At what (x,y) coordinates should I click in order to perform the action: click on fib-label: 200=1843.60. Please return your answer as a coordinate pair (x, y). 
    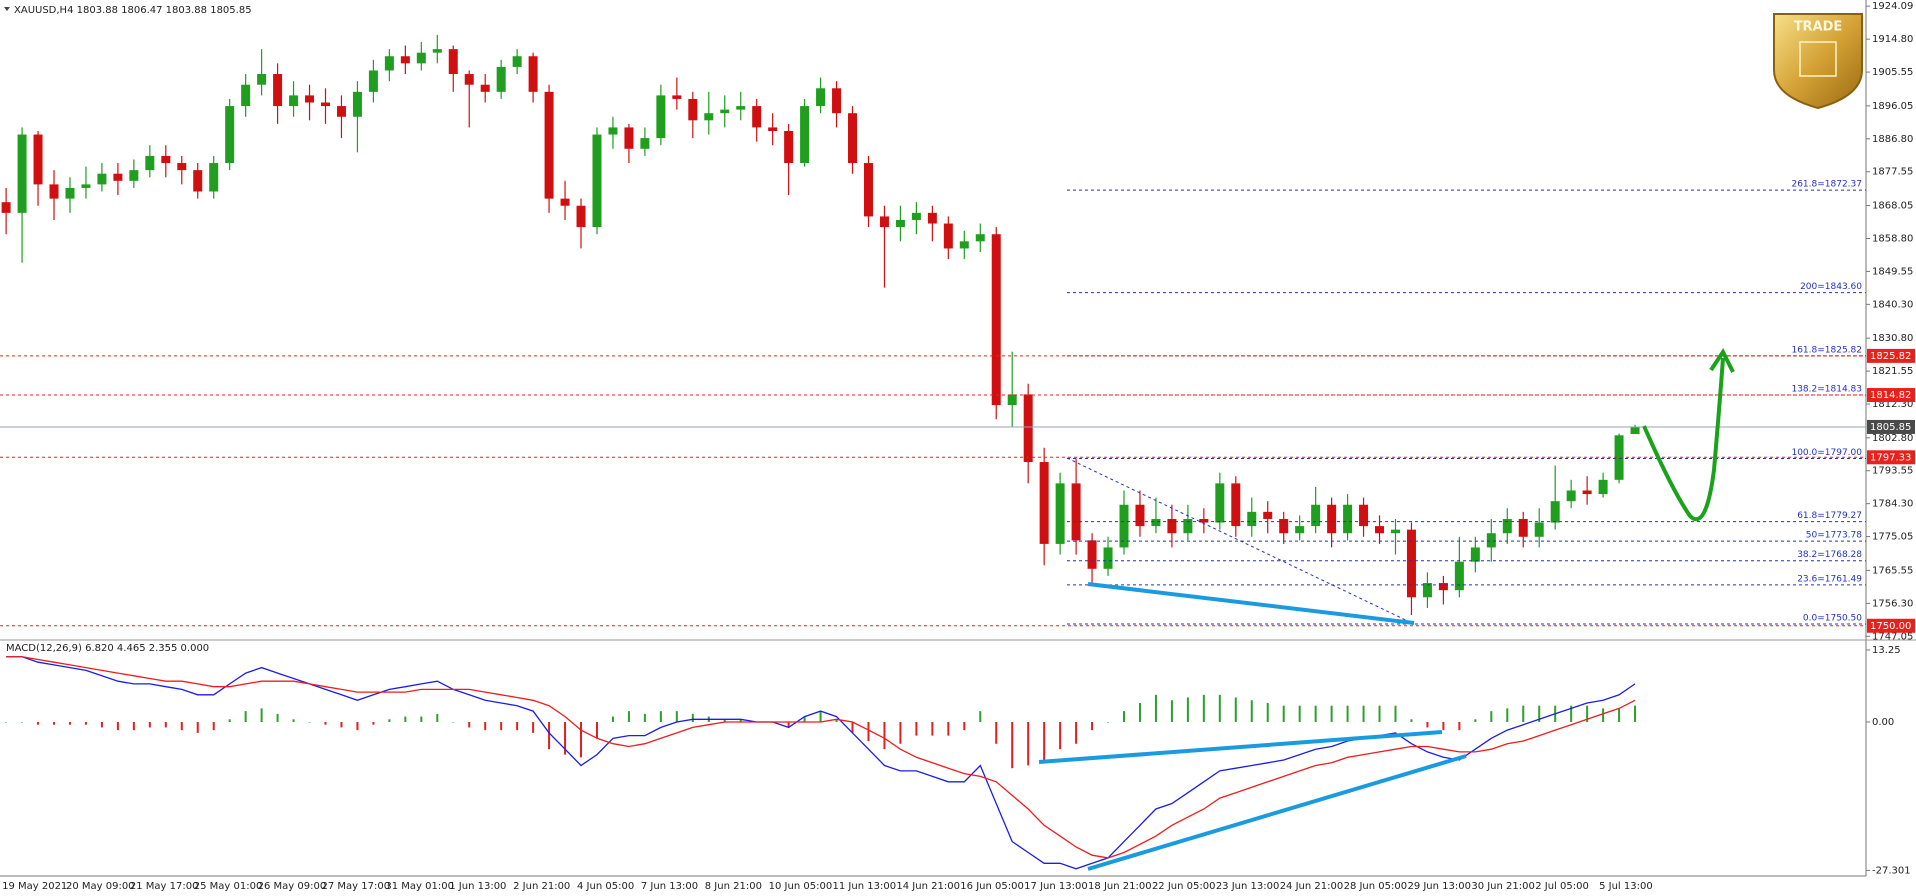
    Looking at the image, I should click on (1831, 287).